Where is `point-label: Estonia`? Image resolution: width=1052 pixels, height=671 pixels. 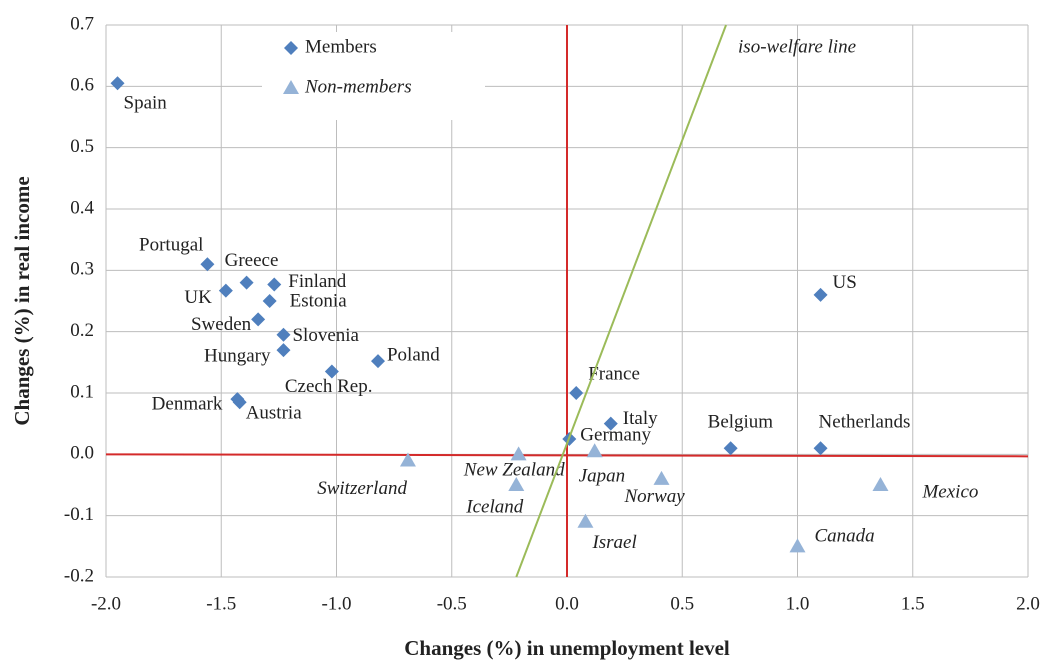
point-label: Estonia is located at coordinates (319, 300).